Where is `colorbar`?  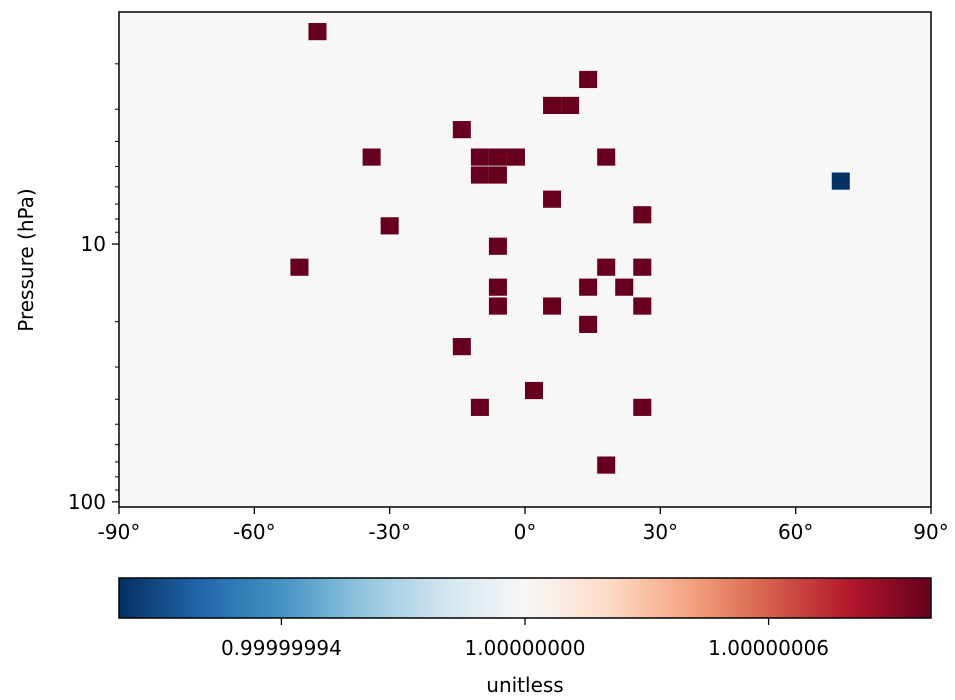
colorbar is located at coordinates (525, 598).